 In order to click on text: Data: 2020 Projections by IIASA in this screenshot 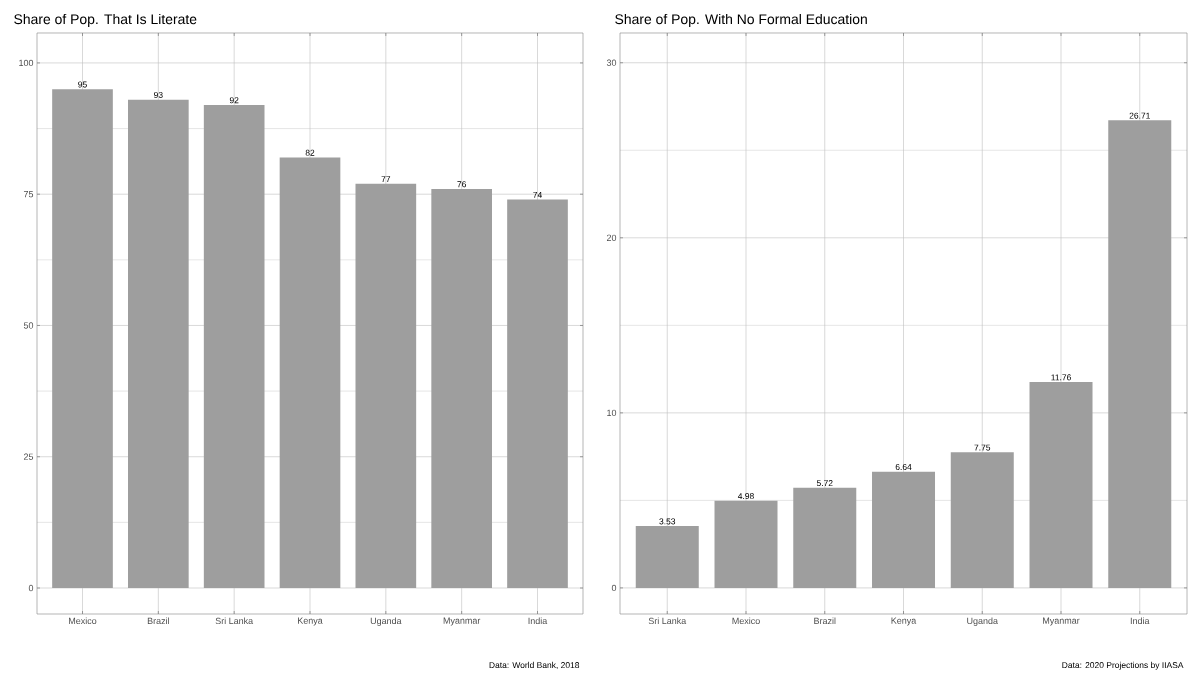, I will do `click(1123, 665)`.